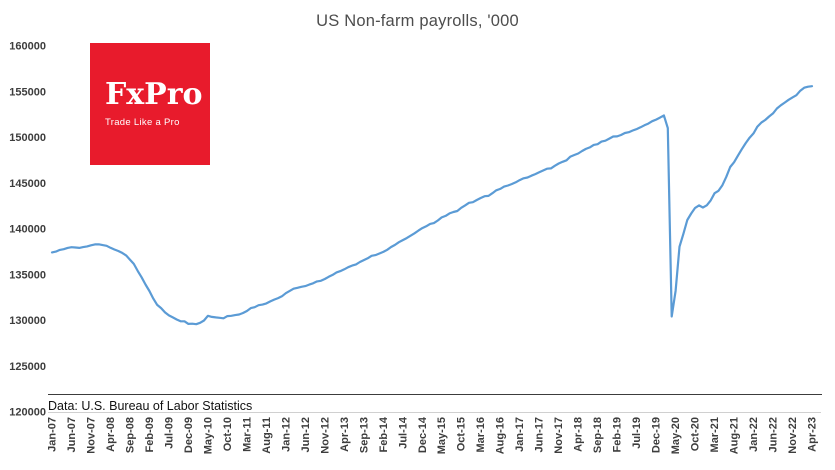 The height and width of the screenshot is (470, 835). What do you see at coordinates (150, 434) in the screenshot?
I see `x-tick-label: Feb-09` at bounding box center [150, 434].